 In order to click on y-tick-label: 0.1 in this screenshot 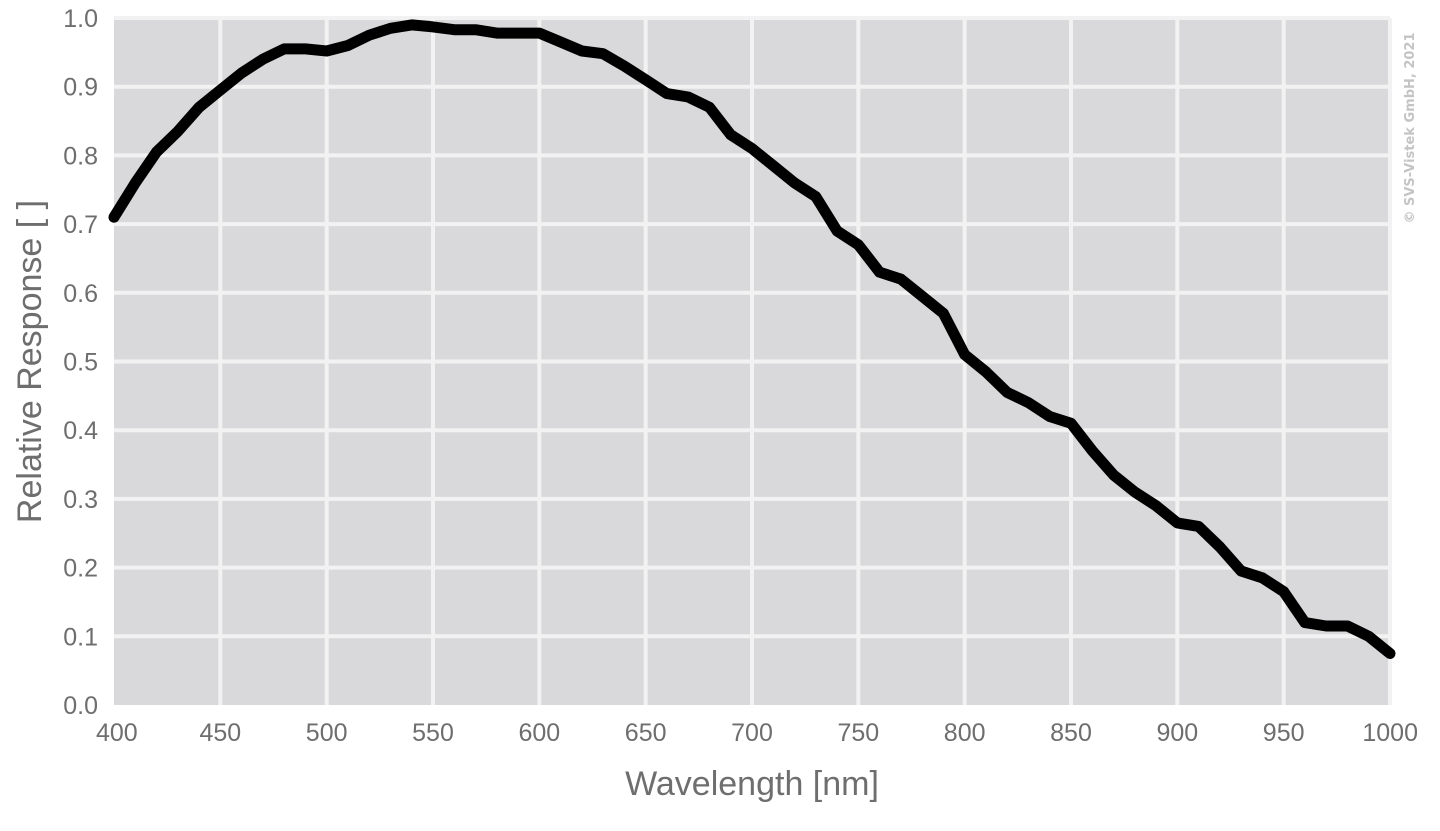, I will do `click(80, 637)`.